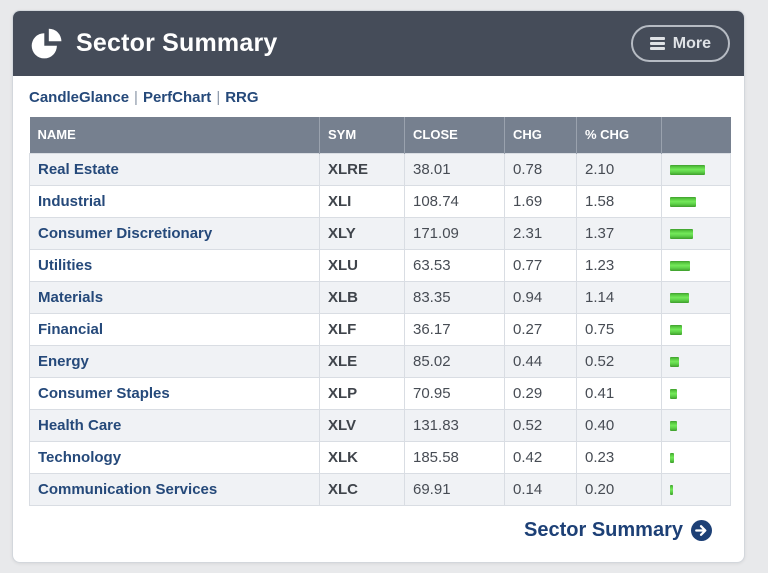 The width and height of the screenshot is (768, 573). I want to click on sector-name-link: Communication Services, so click(128, 489).